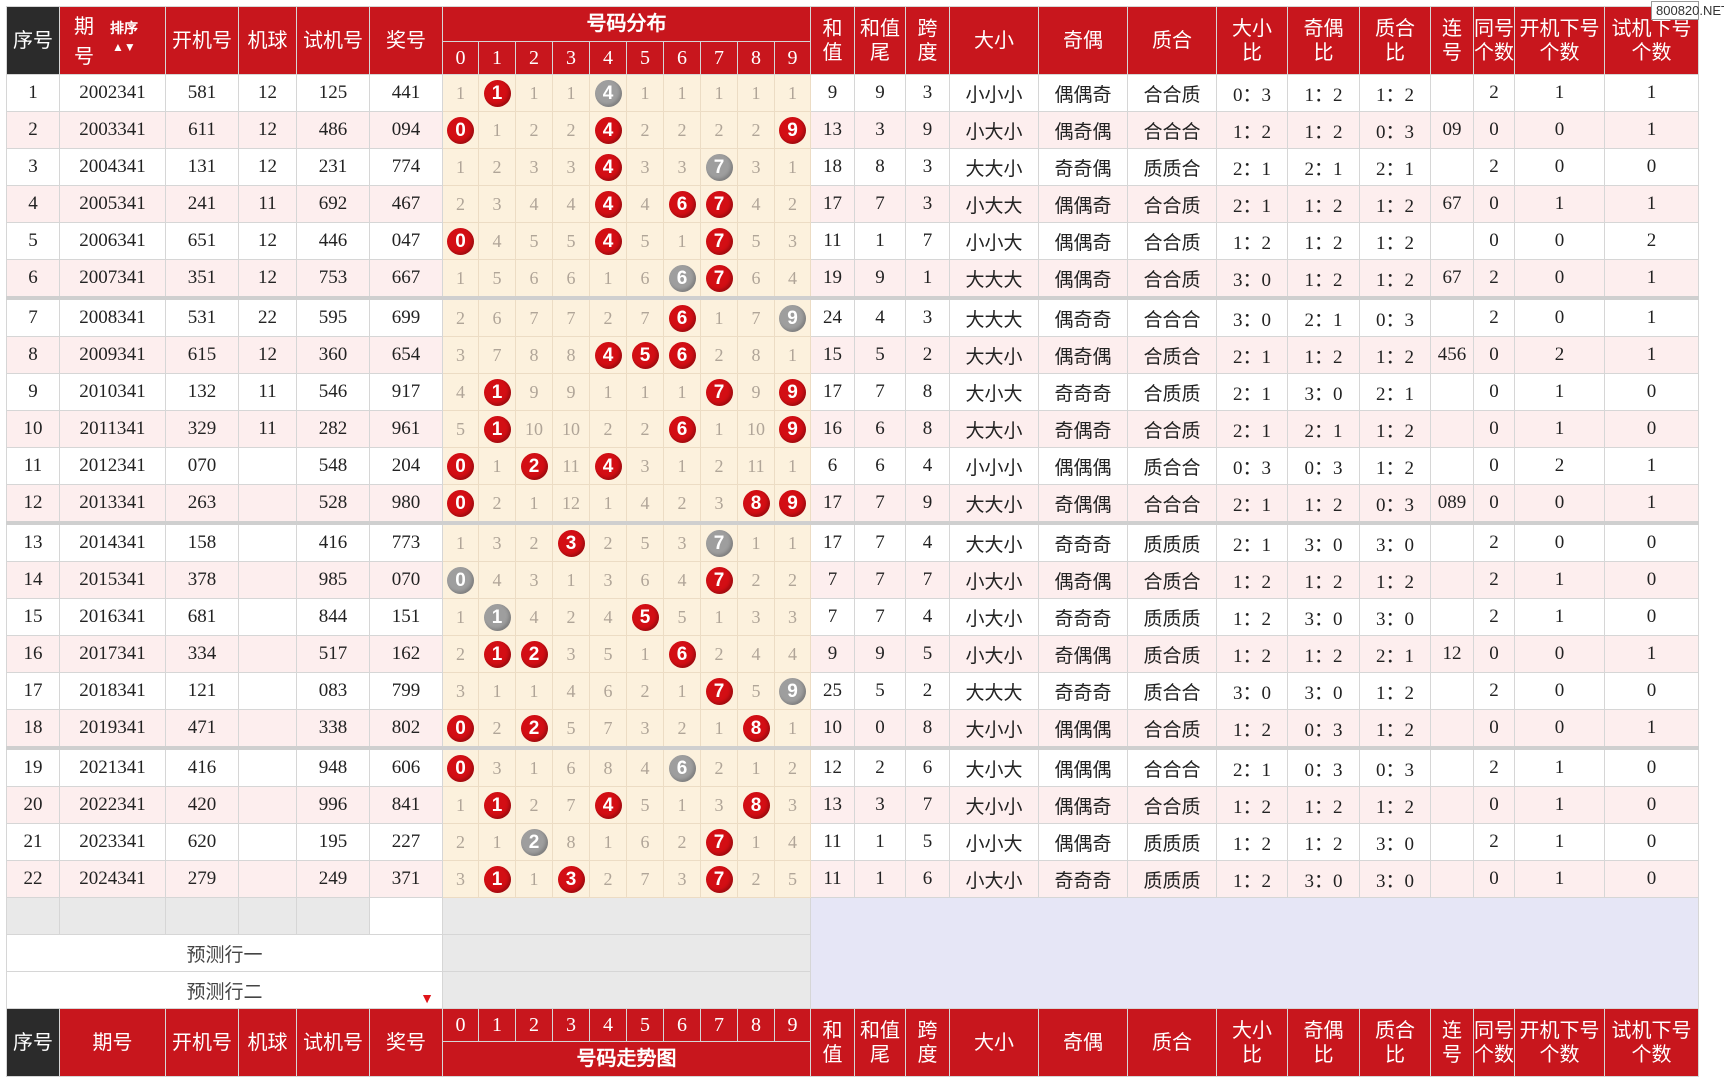  Describe the element at coordinates (1083, 691) in the screenshot. I see `cell-odd: 奇奇奇` at that location.